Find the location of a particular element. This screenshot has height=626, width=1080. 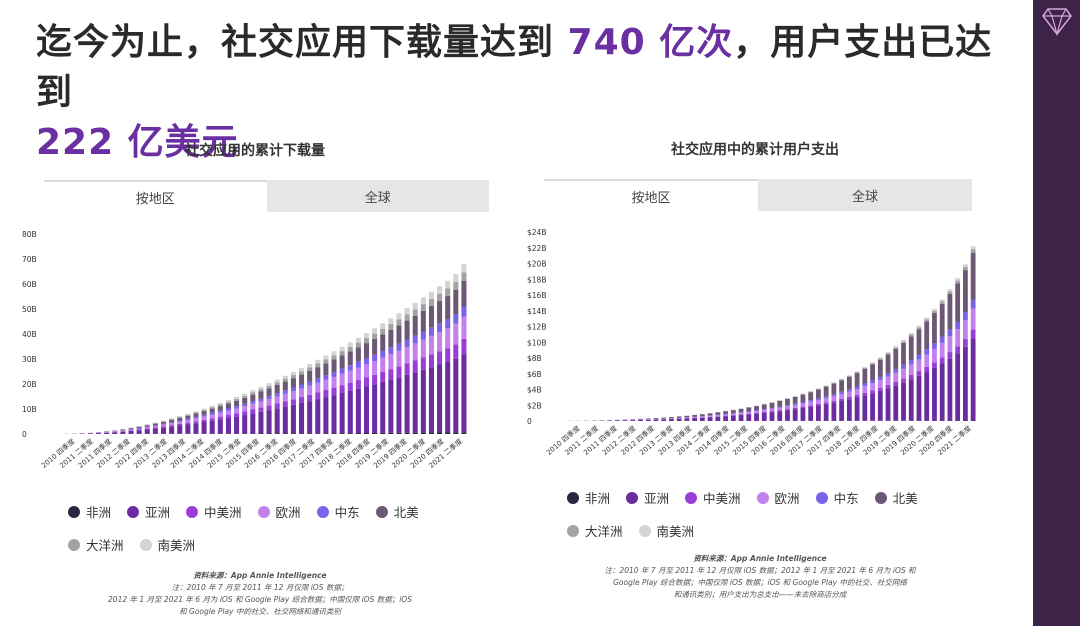

spend-tabs: 按地区 全球 is located at coordinates (758, 195).